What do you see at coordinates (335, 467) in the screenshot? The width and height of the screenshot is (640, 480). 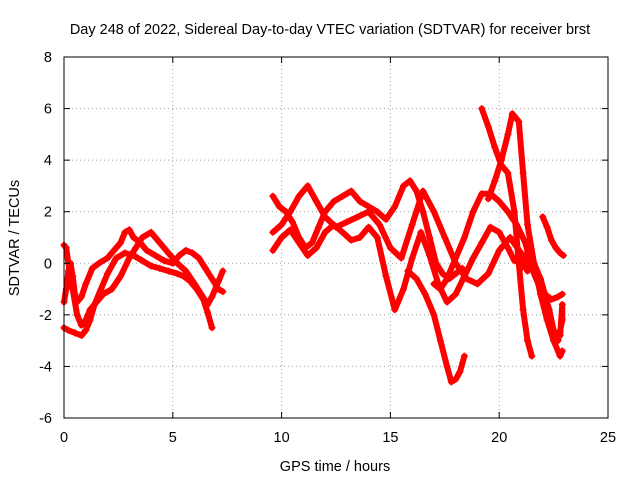 I see `x-axis-label: GPS time / hours` at bounding box center [335, 467].